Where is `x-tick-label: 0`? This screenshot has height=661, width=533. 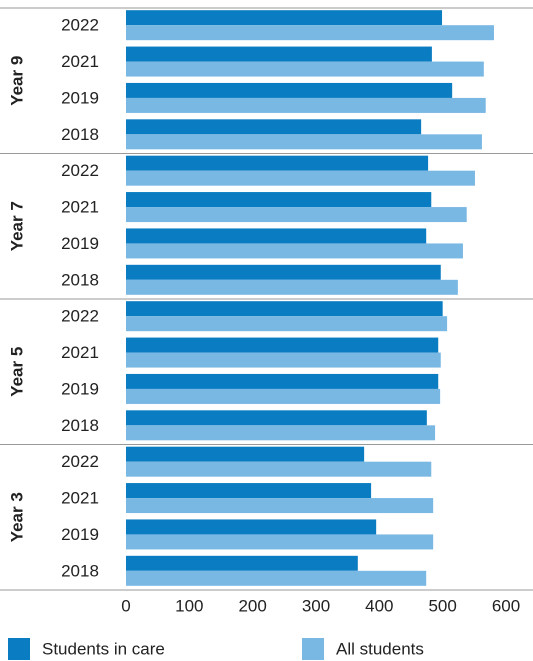
x-tick-label: 0 is located at coordinates (125, 605).